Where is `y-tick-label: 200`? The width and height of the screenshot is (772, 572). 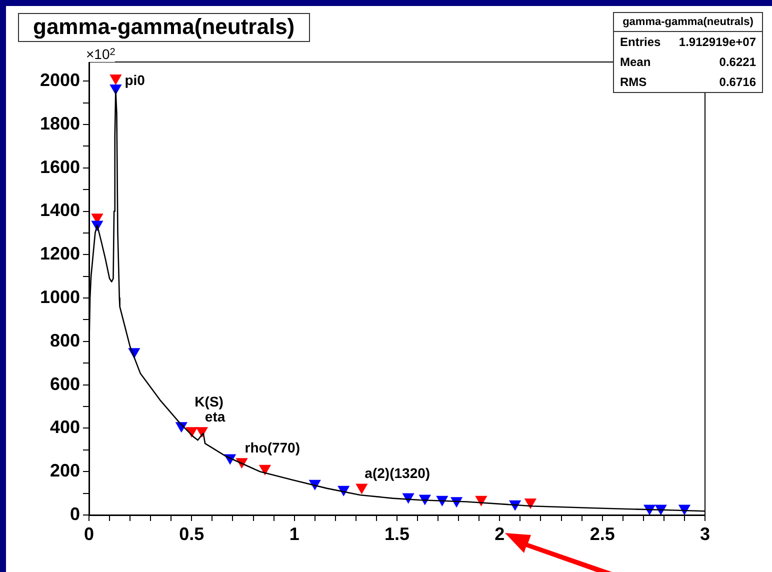 y-tick-label: 200 is located at coordinates (65, 470).